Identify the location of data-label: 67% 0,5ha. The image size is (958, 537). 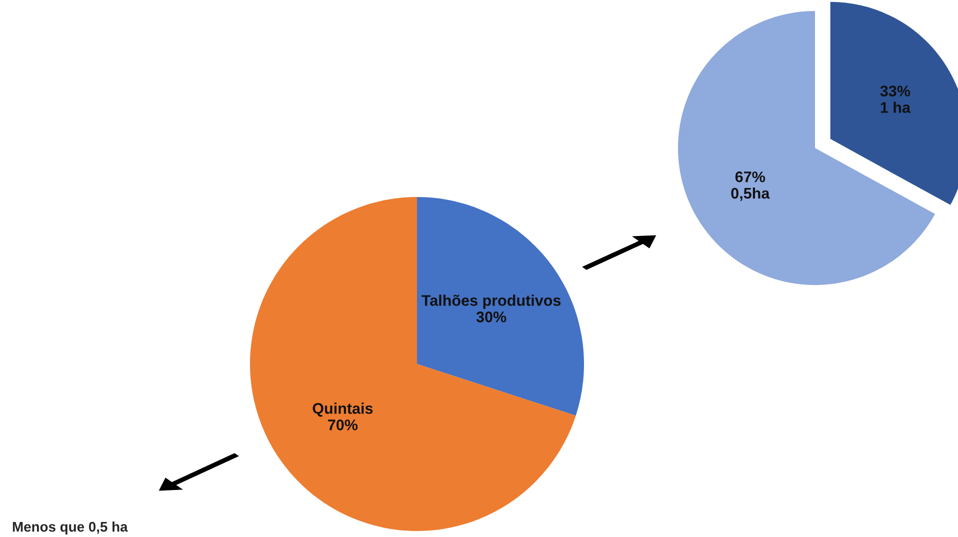
(750, 186).